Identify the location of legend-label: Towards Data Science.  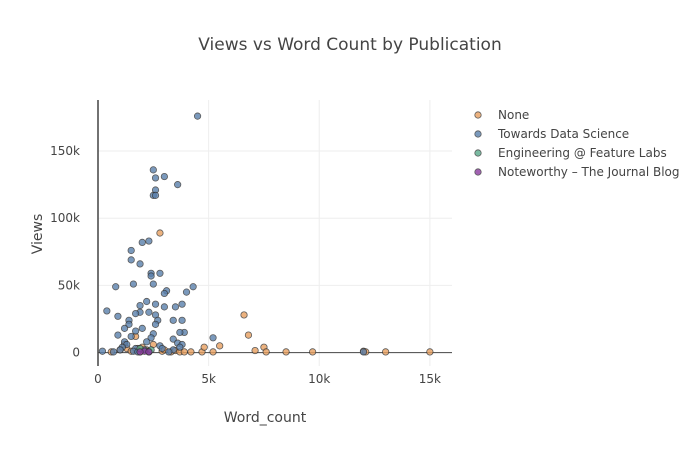
(563, 134).